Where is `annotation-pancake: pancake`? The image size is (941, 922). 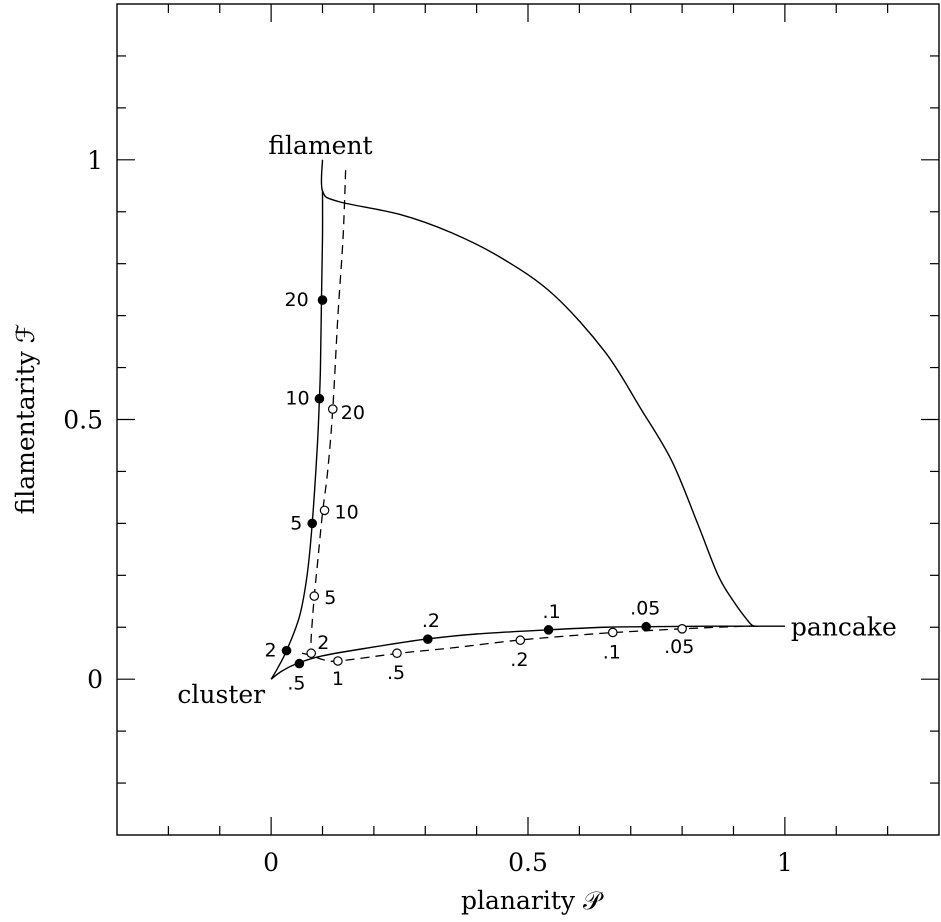 annotation-pancake: pancake is located at coordinates (844, 626).